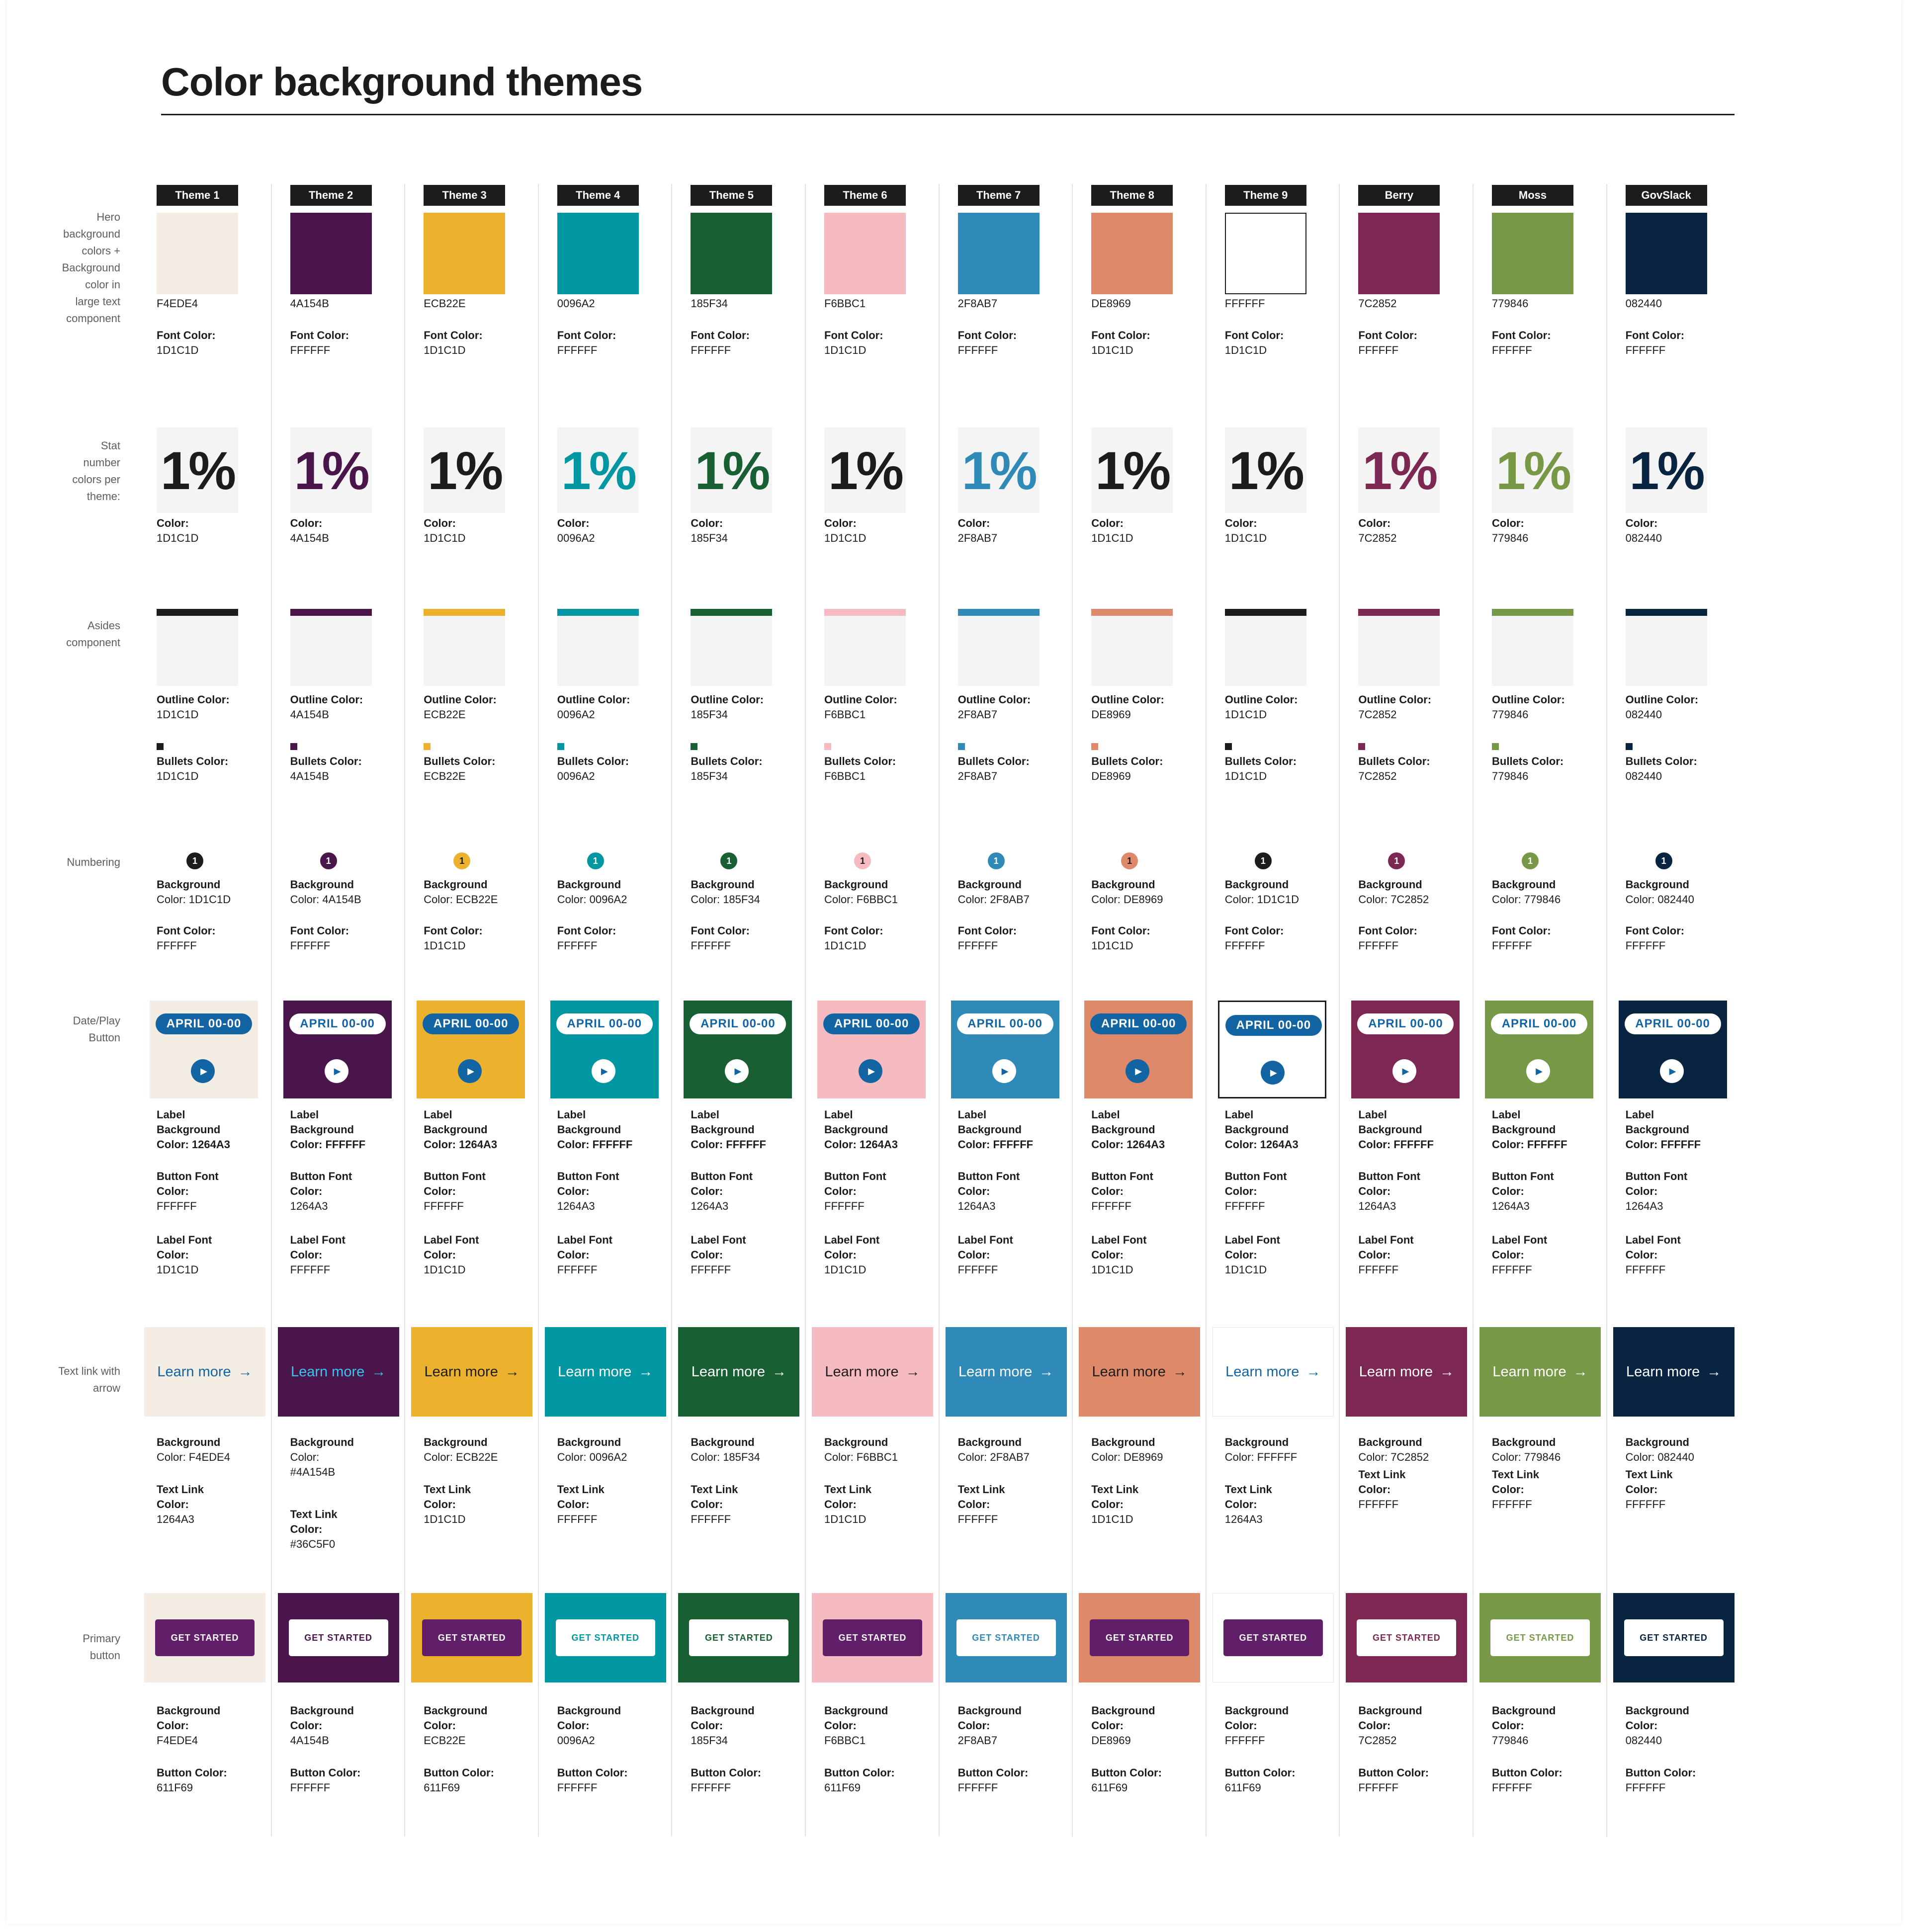 Image resolution: width=1909 pixels, height=1932 pixels. I want to click on stat-color-value: 0096A2, so click(576, 538).